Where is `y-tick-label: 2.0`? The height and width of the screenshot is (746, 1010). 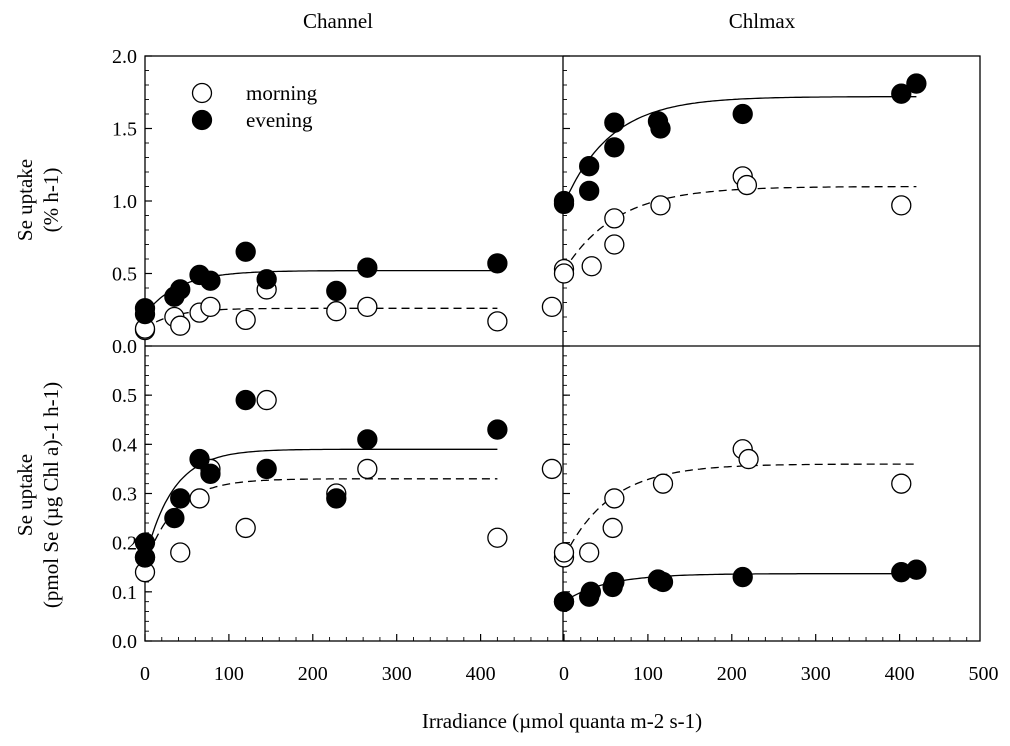 y-tick-label: 2.0 is located at coordinates (124, 57).